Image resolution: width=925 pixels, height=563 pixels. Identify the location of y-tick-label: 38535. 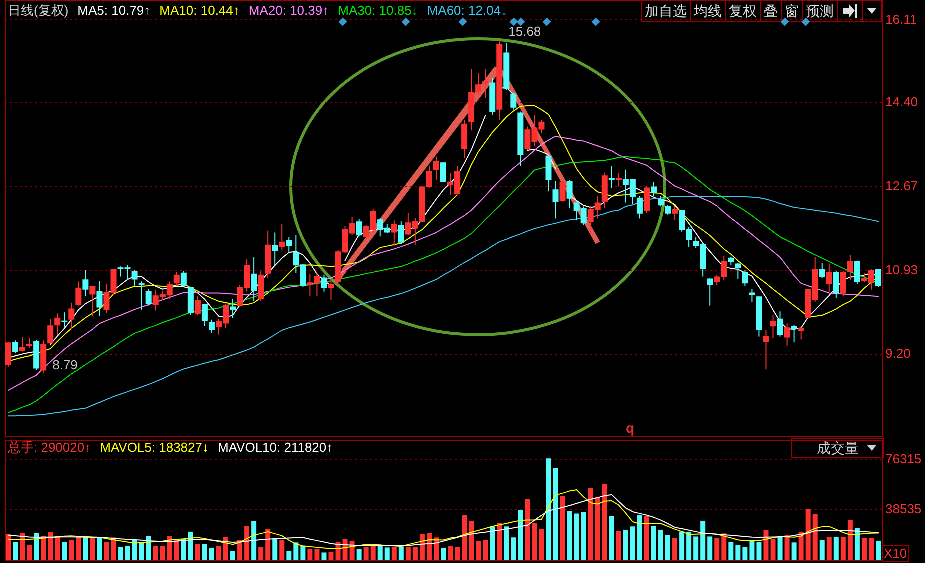
(904, 509).